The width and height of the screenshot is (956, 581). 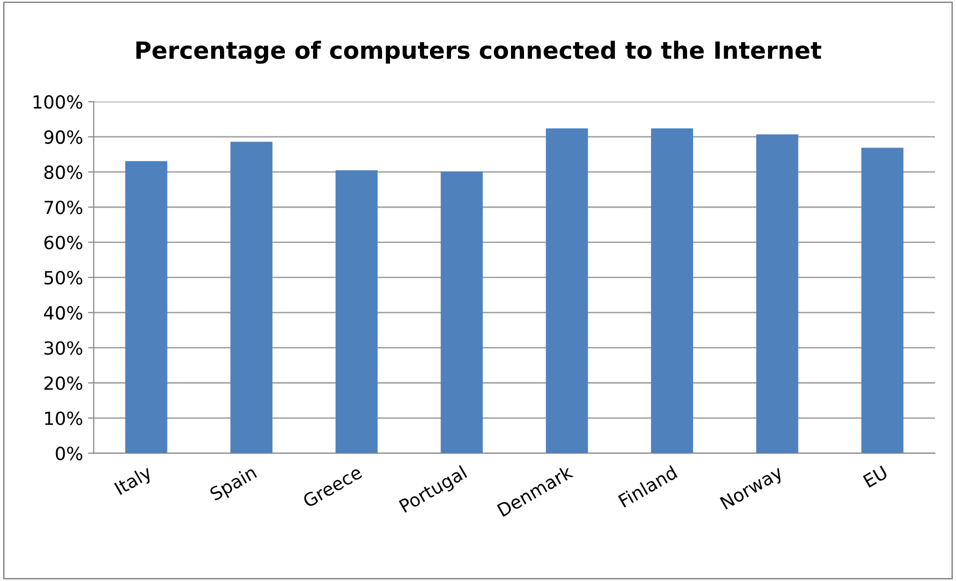 I want to click on y-tick-label: 90%, so click(x=63, y=137).